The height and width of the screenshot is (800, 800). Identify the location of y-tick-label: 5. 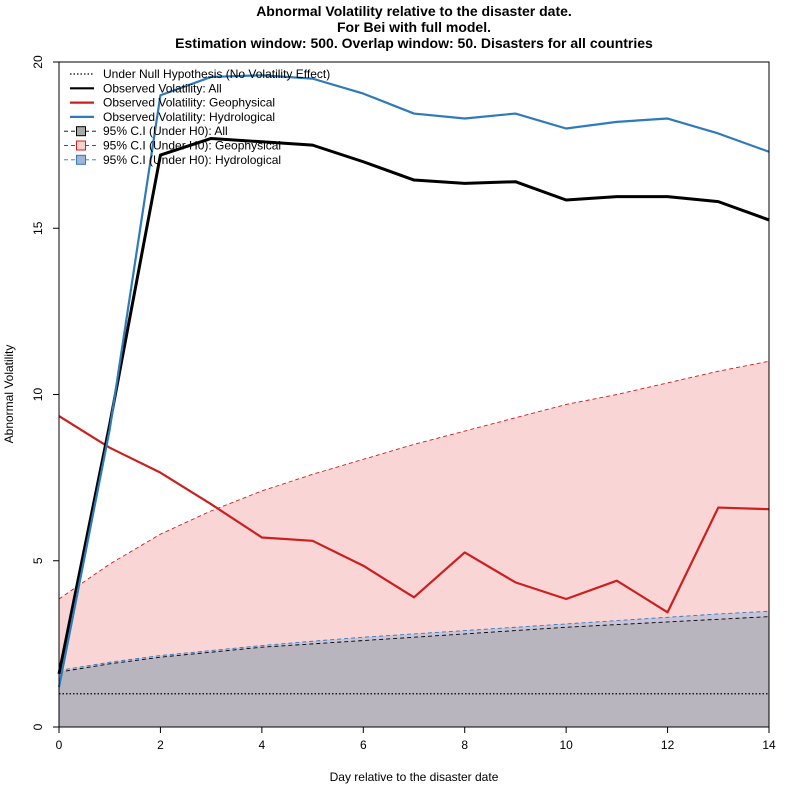
(38, 560).